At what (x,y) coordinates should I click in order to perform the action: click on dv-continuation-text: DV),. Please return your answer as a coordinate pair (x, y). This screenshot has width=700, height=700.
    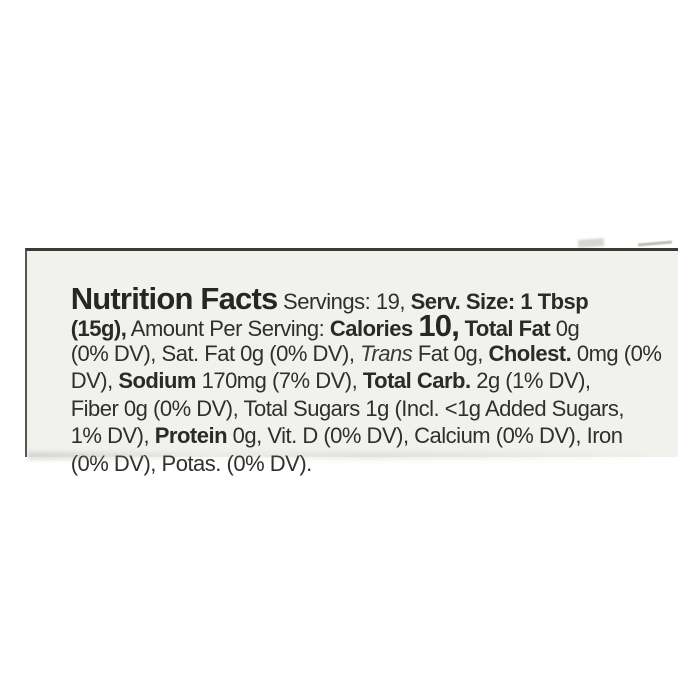
    Looking at the image, I should click on (94, 380).